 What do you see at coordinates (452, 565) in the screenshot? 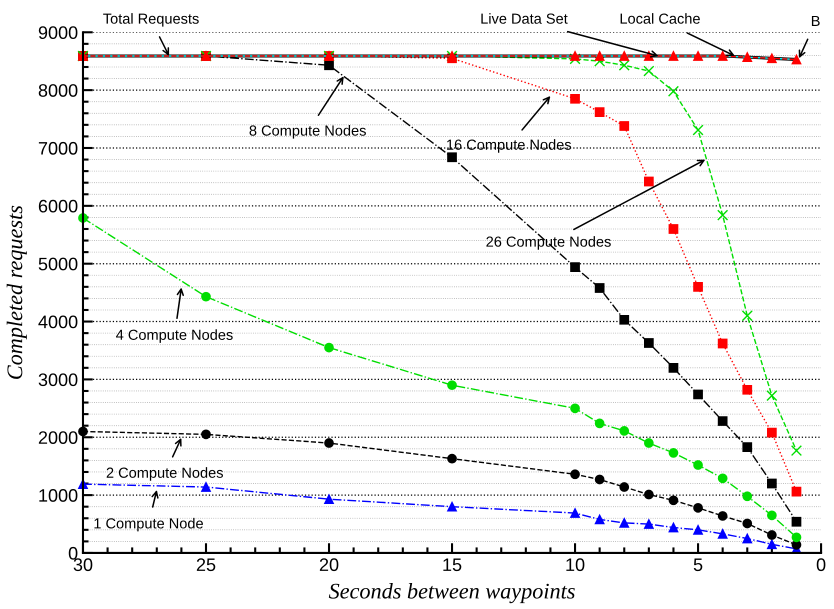
I see `x-tick-label: 15` at bounding box center [452, 565].